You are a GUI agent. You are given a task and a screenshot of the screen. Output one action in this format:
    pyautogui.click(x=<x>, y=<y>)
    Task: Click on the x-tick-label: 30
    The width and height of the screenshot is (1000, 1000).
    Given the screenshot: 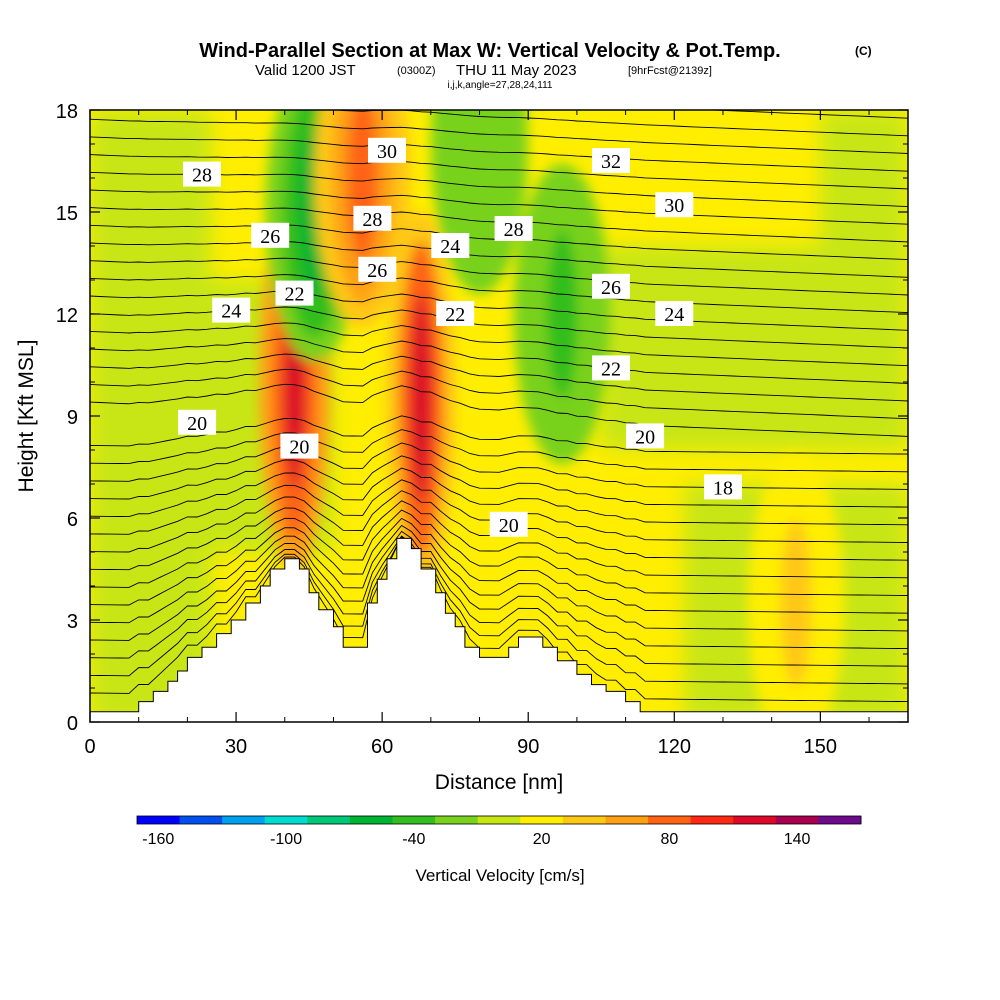 What is the action you would take?
    pyautogui.click(x=236, y=747)
    